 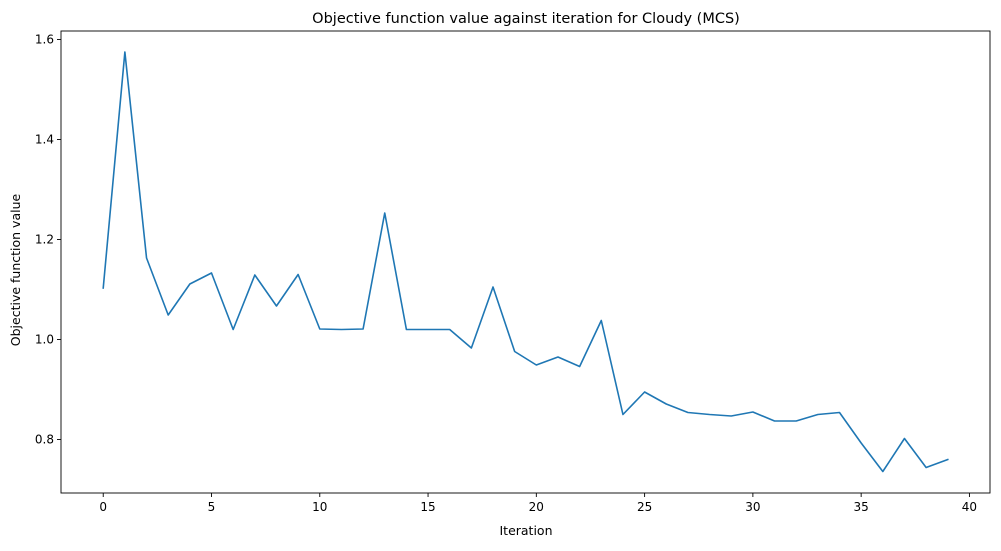 I want to click on x-tick-label: 40, so click(x=969, y=507).